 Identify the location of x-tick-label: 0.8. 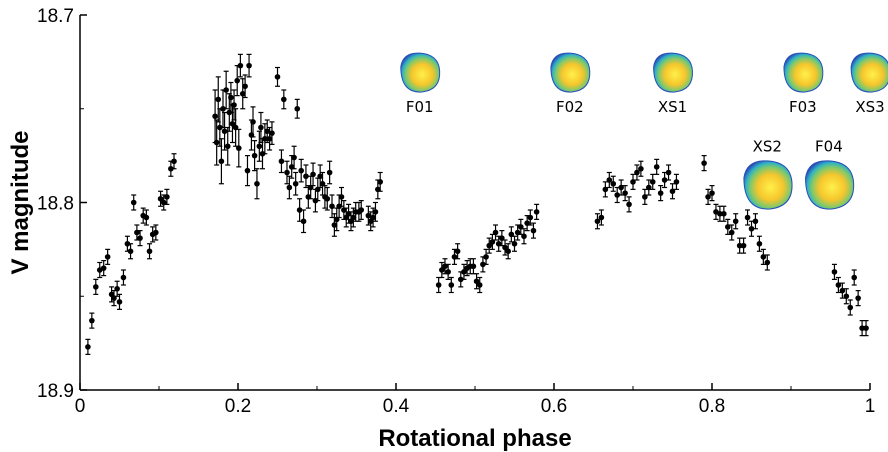
(712, 406).